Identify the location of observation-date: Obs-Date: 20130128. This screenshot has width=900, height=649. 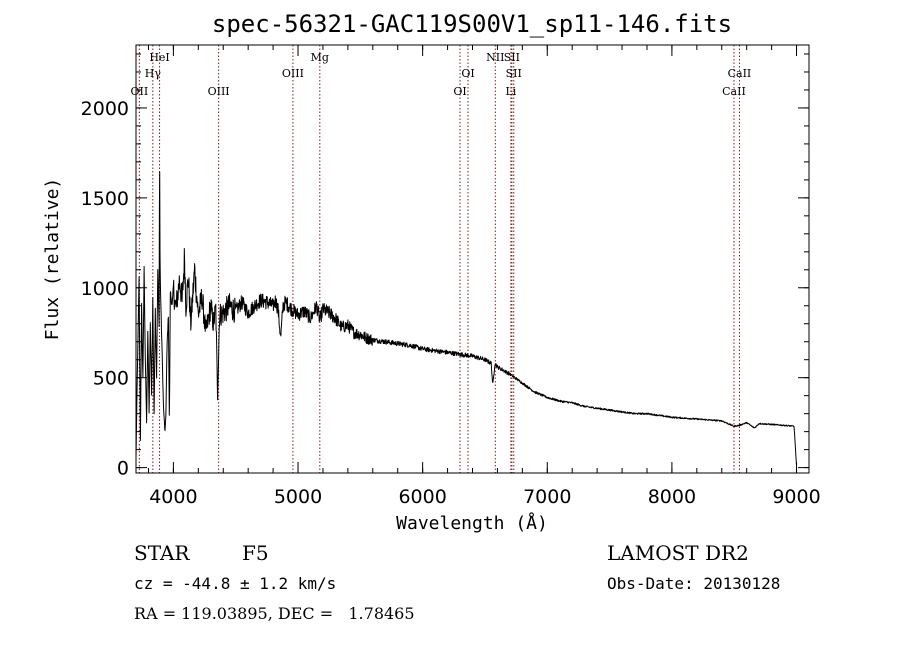
(693, 583).